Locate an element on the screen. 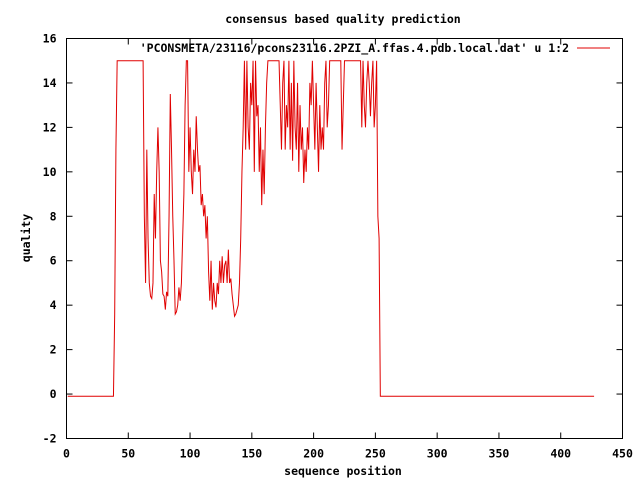  y-tick-label: 10 is located at coordinates (50, 172).